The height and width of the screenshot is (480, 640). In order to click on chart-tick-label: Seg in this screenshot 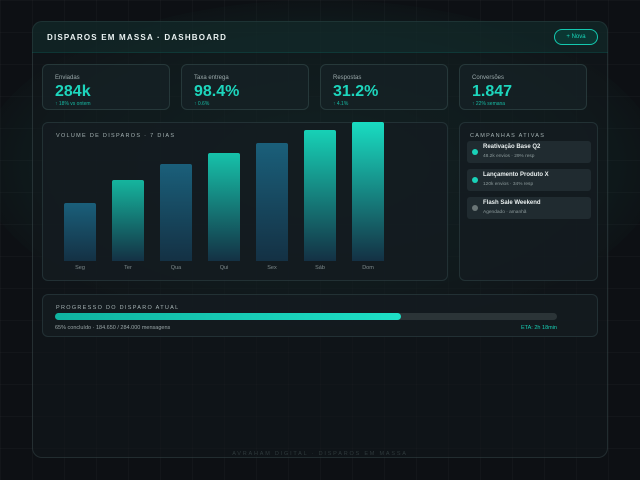, I will do `click(80, 268)`.